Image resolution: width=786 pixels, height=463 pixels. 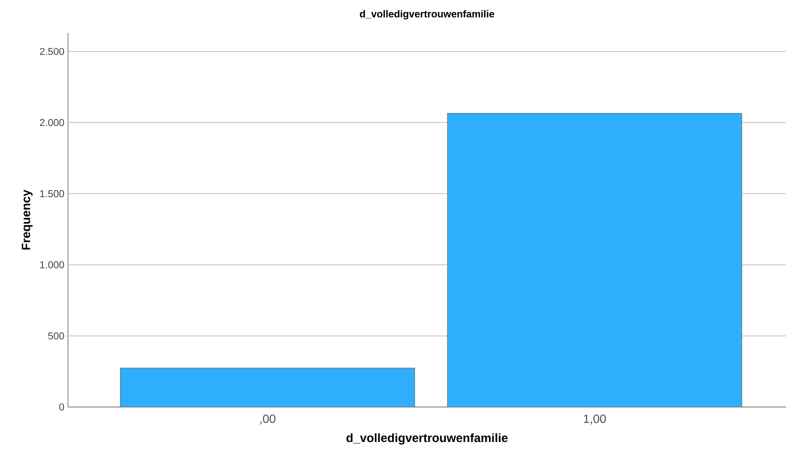 I want to click on x-tick-label: 1,00, so click(x=595, y=419).